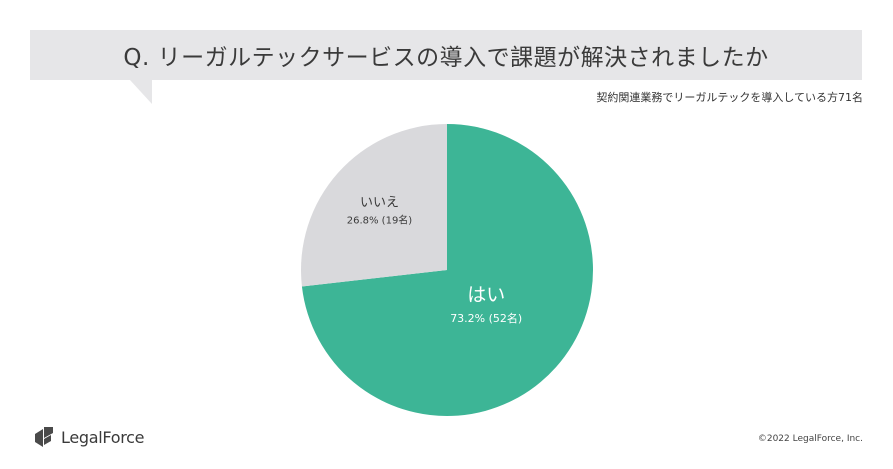 The image size is (893, 469). Describe the element at coordinates (486, 318) in the screenshot. I see `slice-value-0: 73.2% (52名)` at that location.